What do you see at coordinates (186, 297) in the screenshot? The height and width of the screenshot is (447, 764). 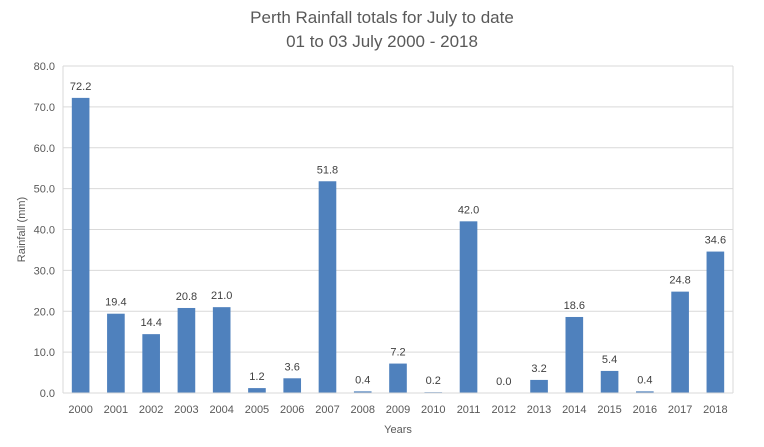 I see `data-label: 20.8` at bounding box center [186, 297].